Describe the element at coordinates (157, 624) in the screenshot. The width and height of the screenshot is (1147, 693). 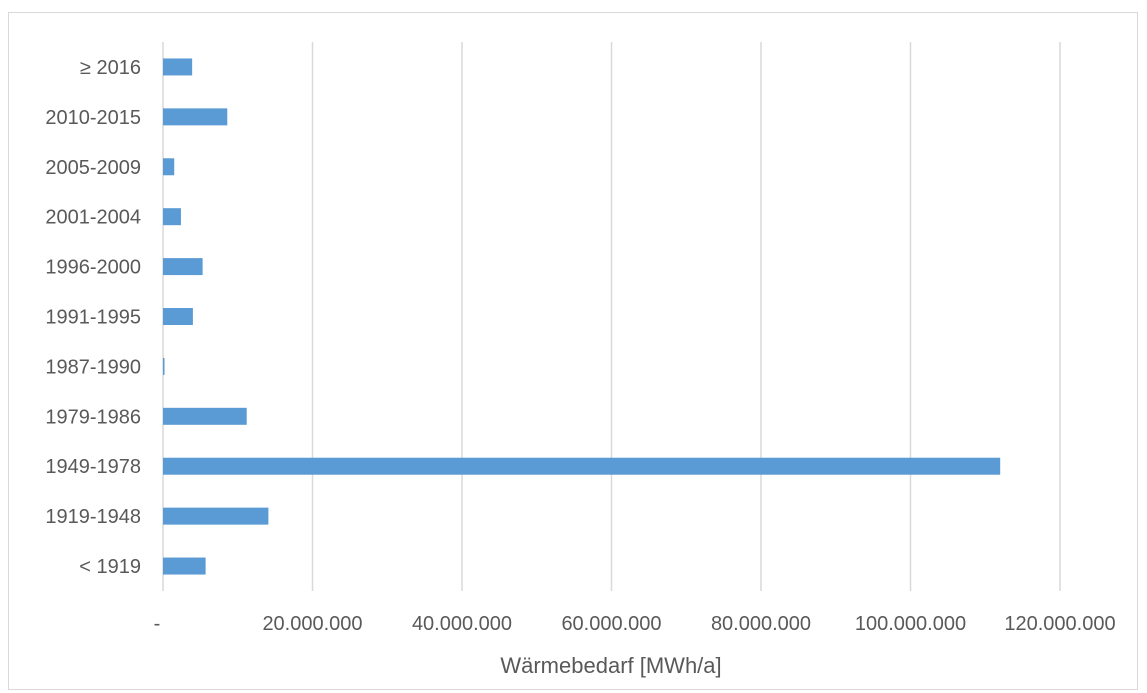
I see `x-tick-label: -` at that location.